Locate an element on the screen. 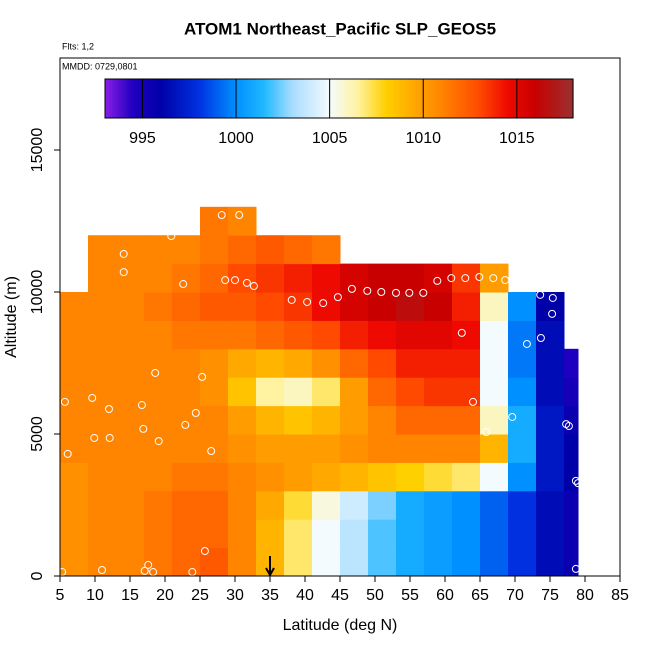  colorbar-tick-label: 1010 is located at coordinates (423, 138).